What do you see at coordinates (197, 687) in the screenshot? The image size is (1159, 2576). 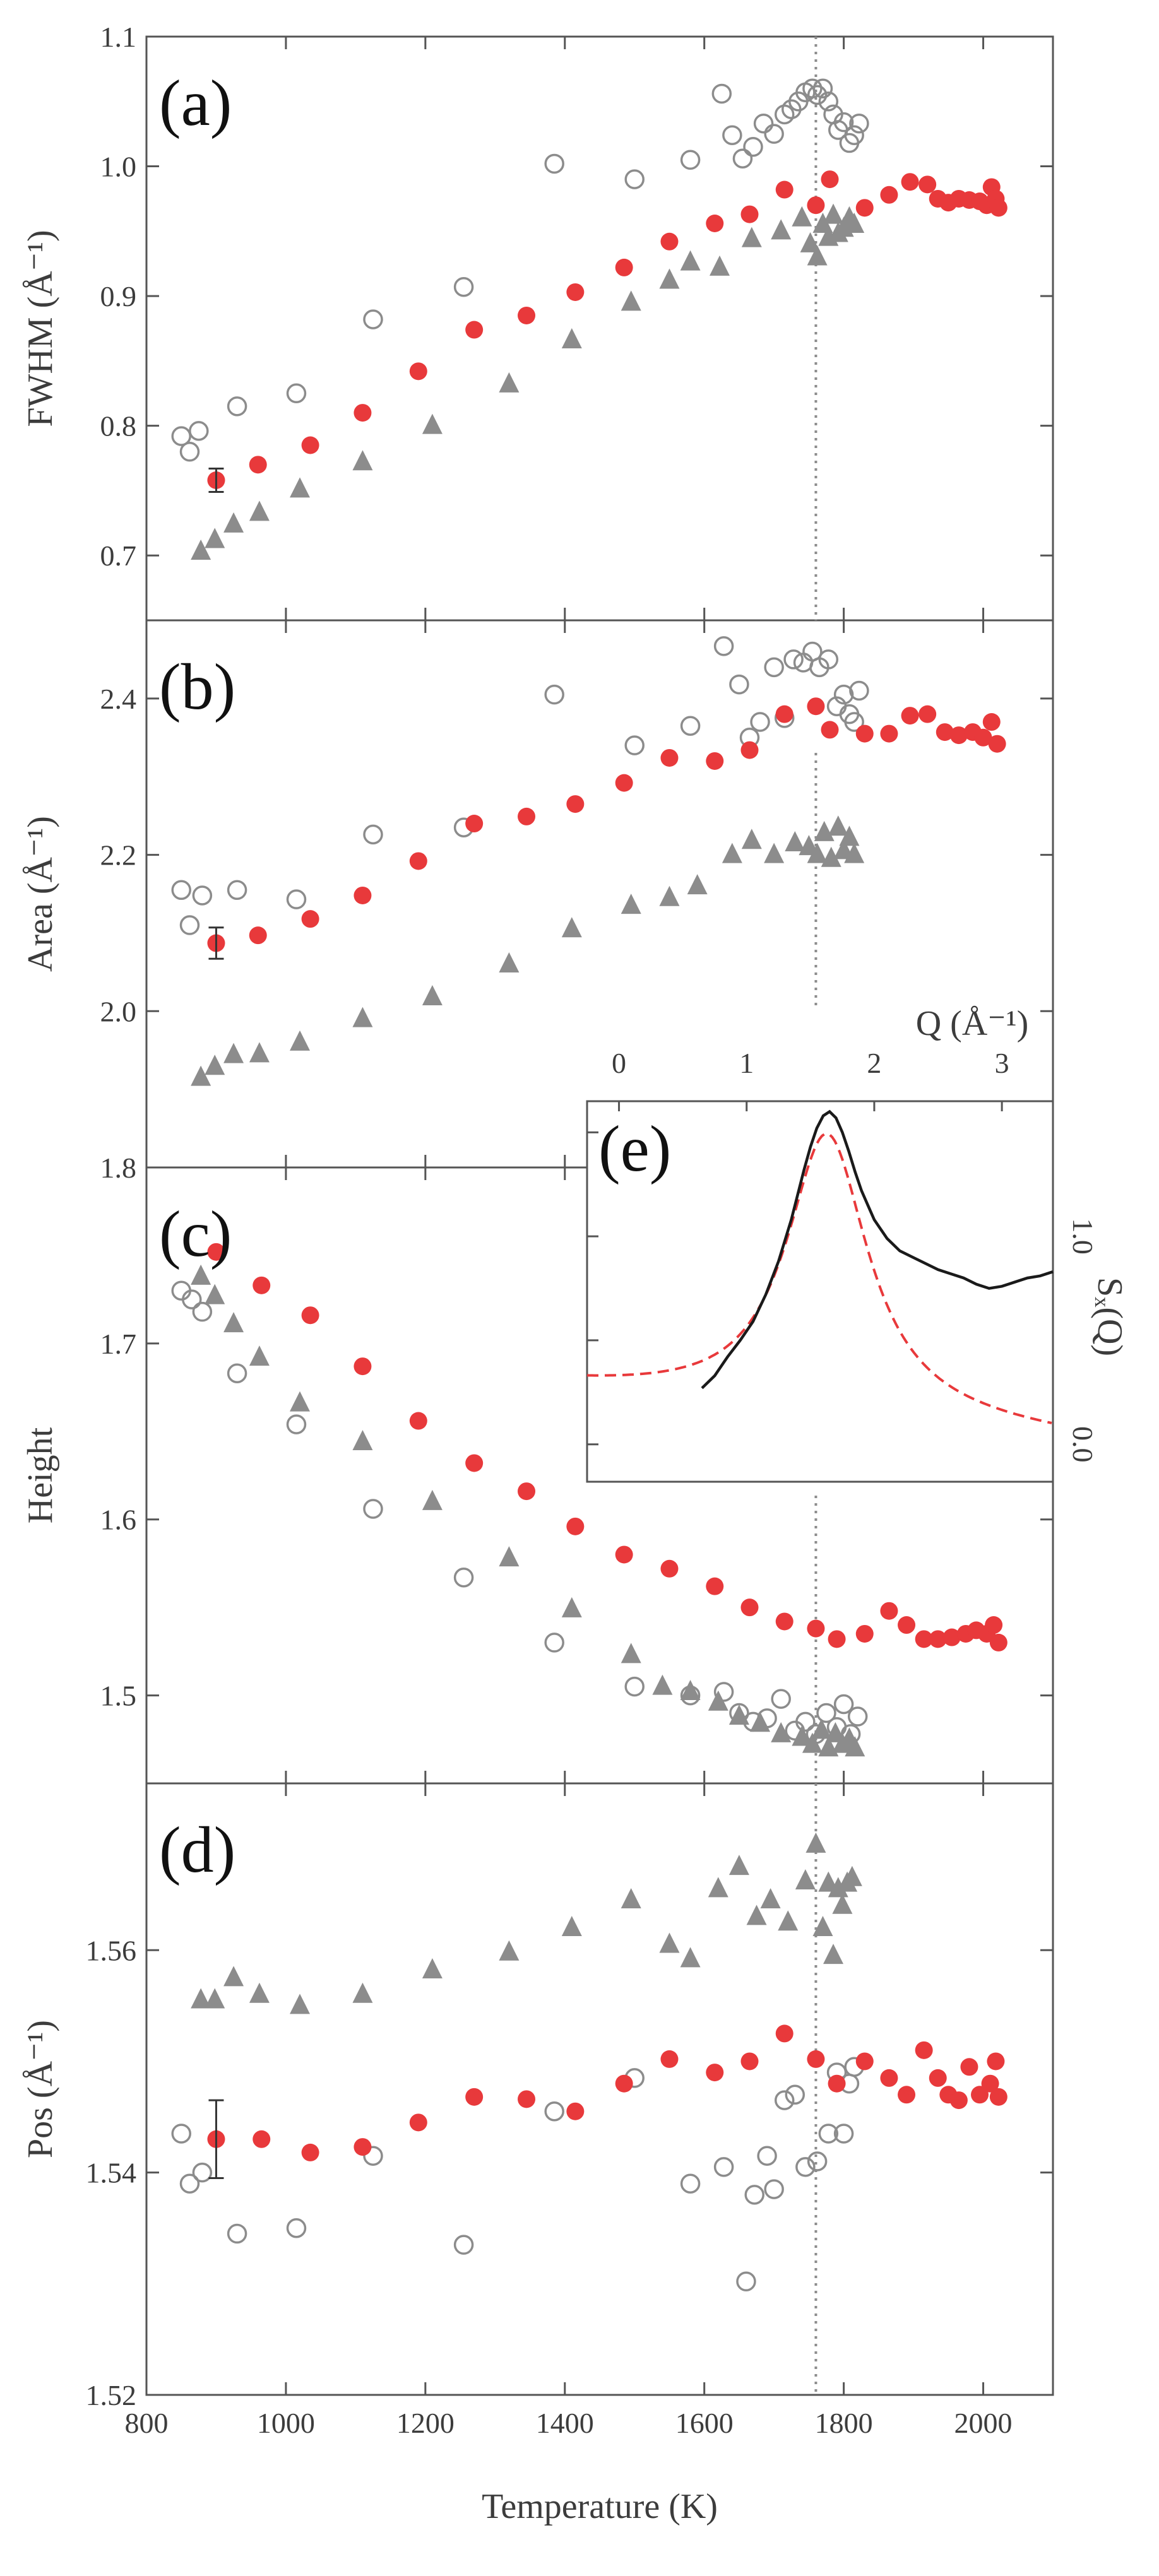 I see `panel-b-label: (b)` at bounding box center [197, 687].